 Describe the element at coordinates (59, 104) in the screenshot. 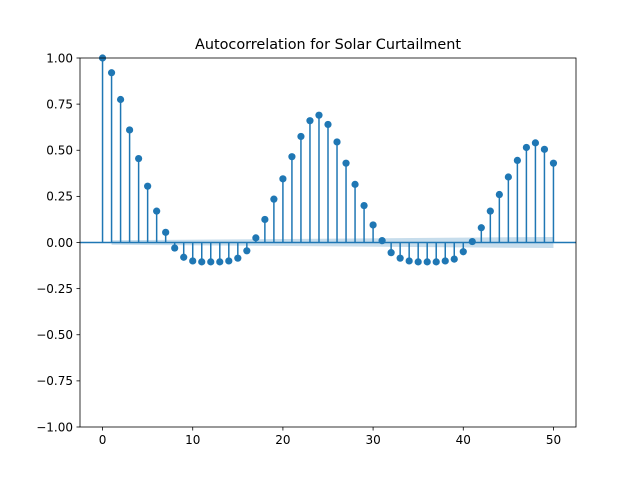

I see `y-tick-label: 0.75` at that location.